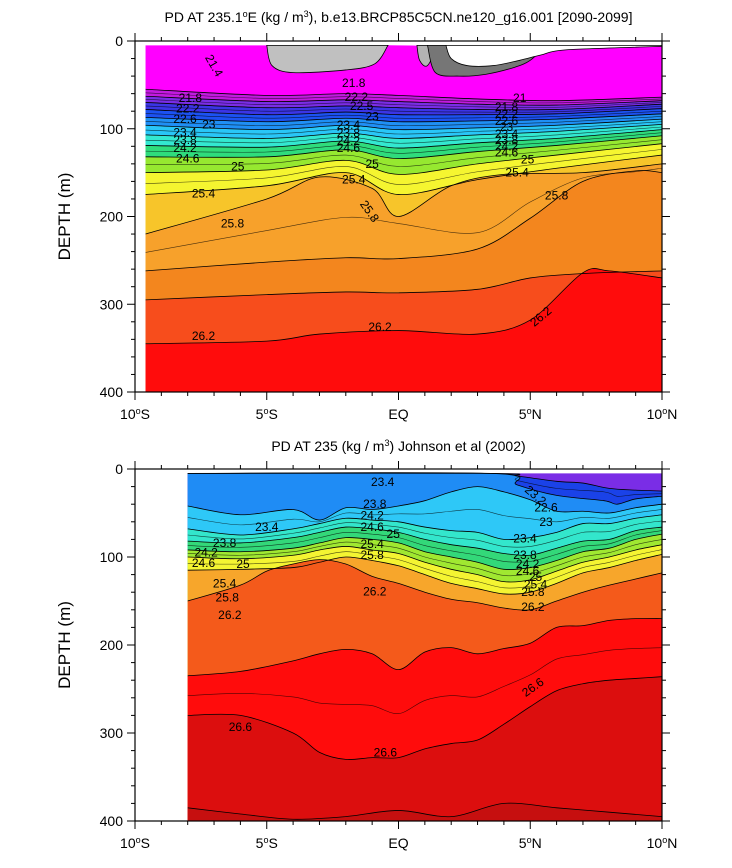  What do you see at coordinates (530, 414) in the screenshot?
I see `x-tick-label: 5oN` at bounding box center [530, 414].